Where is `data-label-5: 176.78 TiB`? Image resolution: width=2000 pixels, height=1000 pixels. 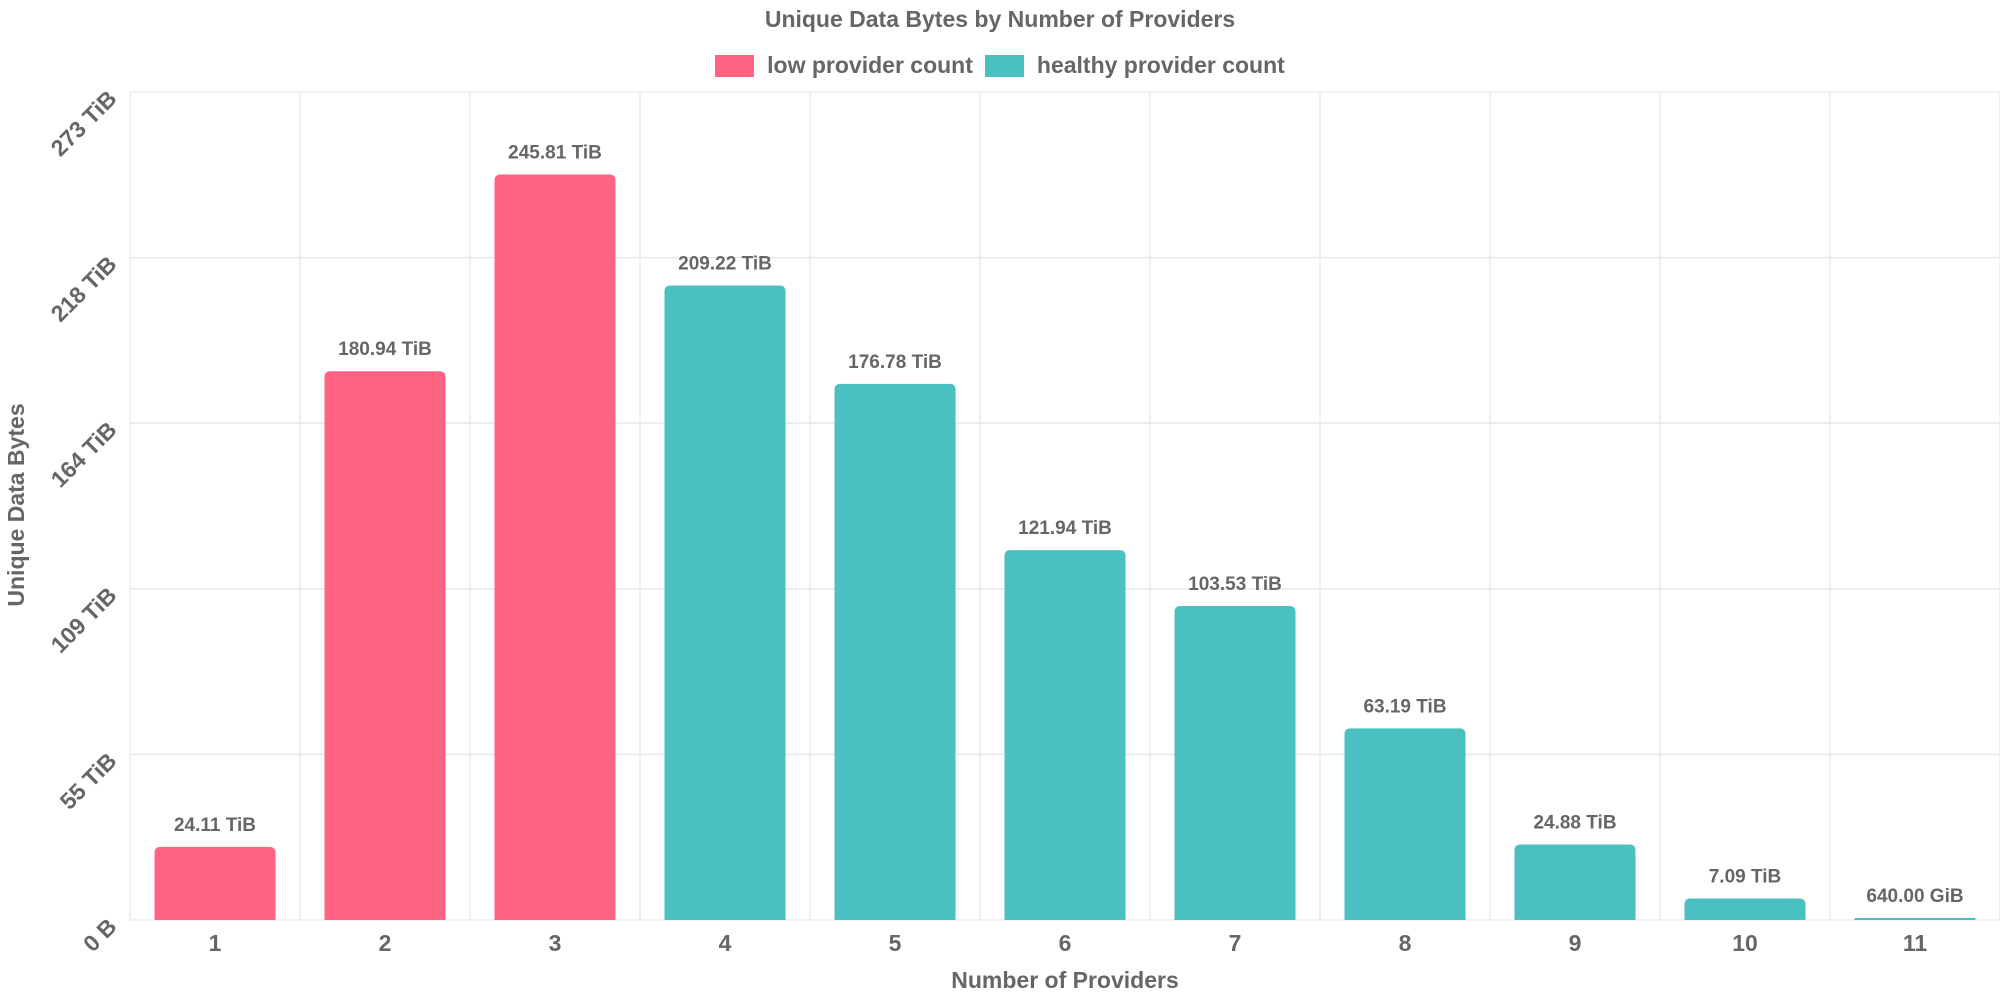
data-label-5: 176.78 TiB is located at coordinates (895, 362).